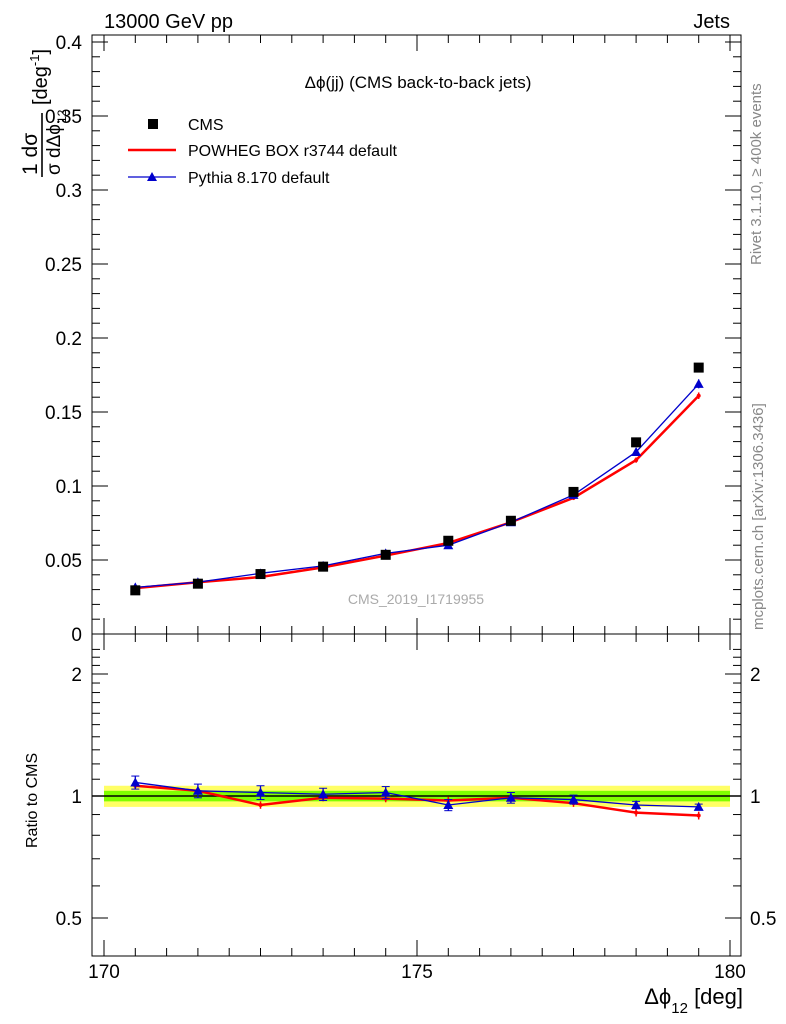  What do you see at coordinates (293, 151) in the screenshot?
I see `legend-label: POWHEG BOX r3744 default` at bounding box center [293, 151].